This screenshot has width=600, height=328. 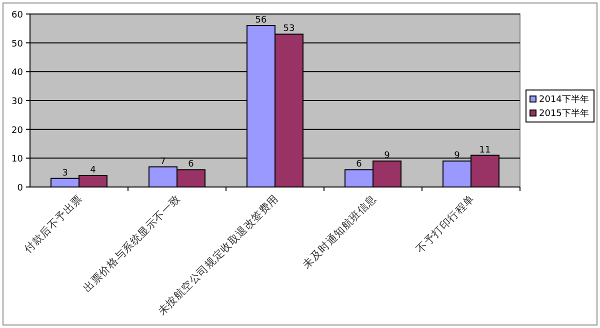 I want to click on data-label: 4, so click(x=93, y=170).